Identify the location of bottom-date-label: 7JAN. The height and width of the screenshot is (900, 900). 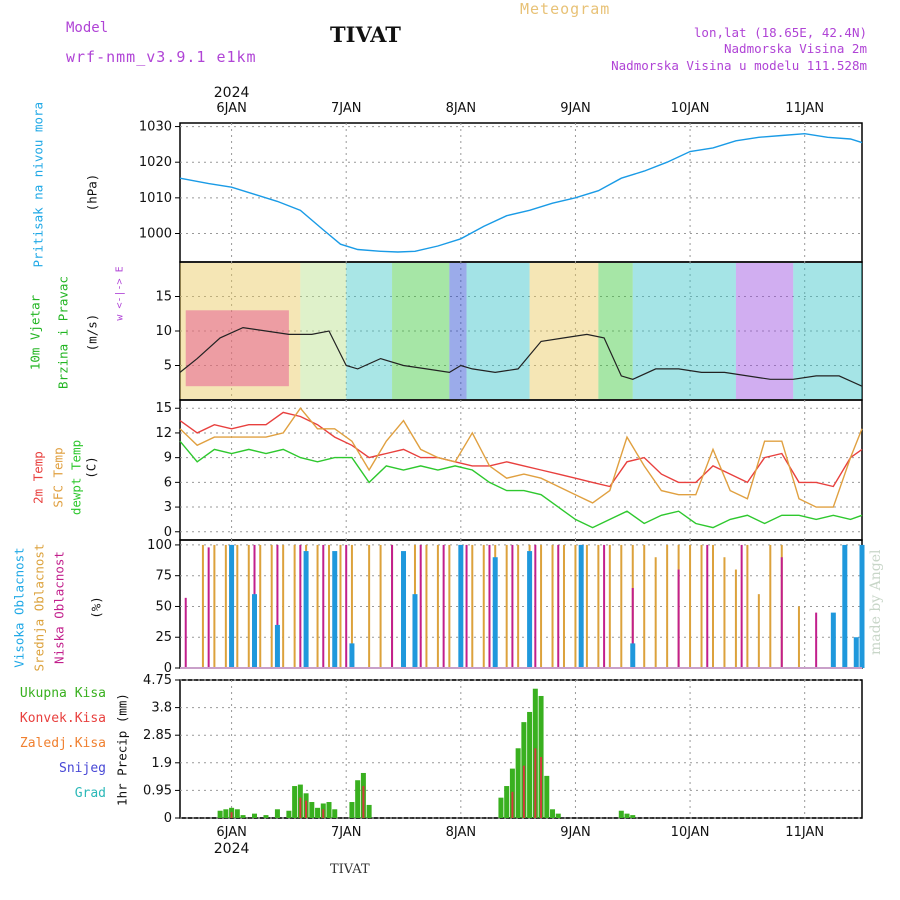
(346, 832).